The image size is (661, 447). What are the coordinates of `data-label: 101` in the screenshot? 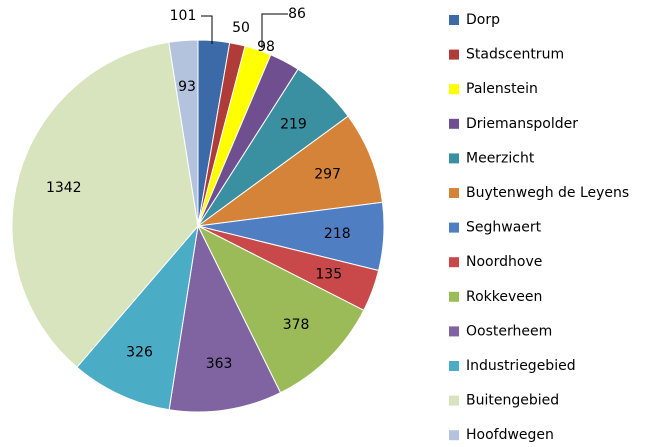 It's located at (183, 16).